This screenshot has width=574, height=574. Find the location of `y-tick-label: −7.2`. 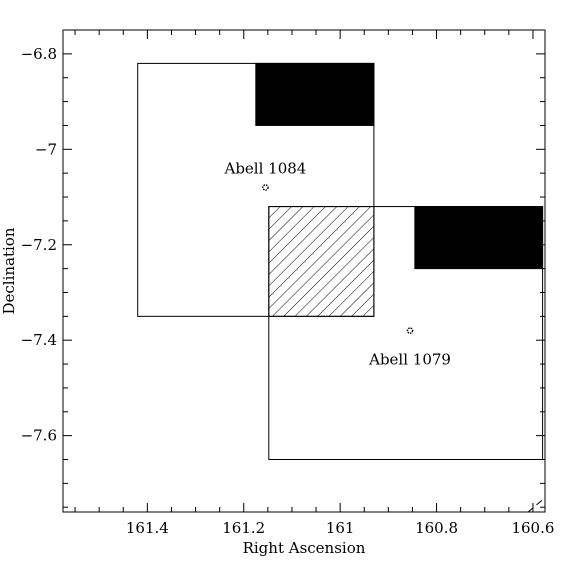

y-tick-label: −7.2 is located at coordinates (39, 245).